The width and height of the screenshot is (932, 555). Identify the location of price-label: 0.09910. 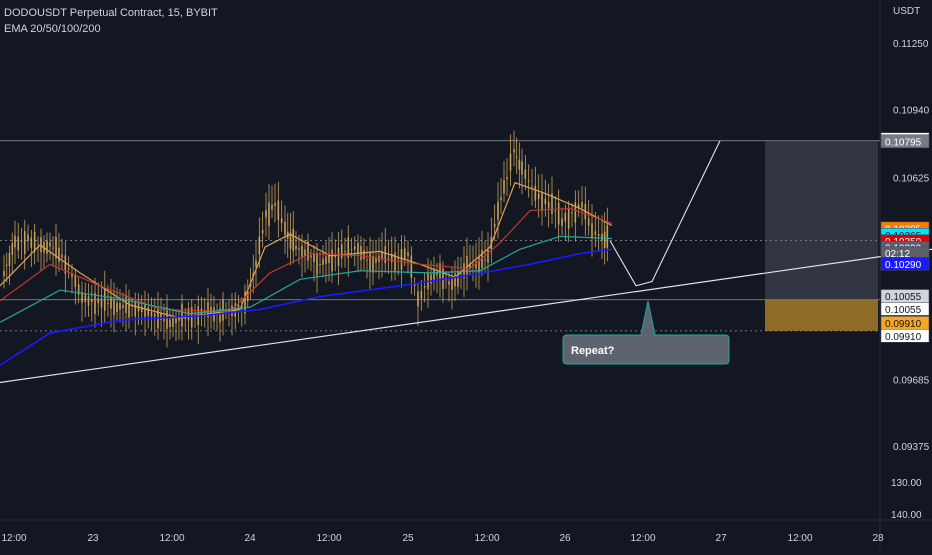
(903, 324).